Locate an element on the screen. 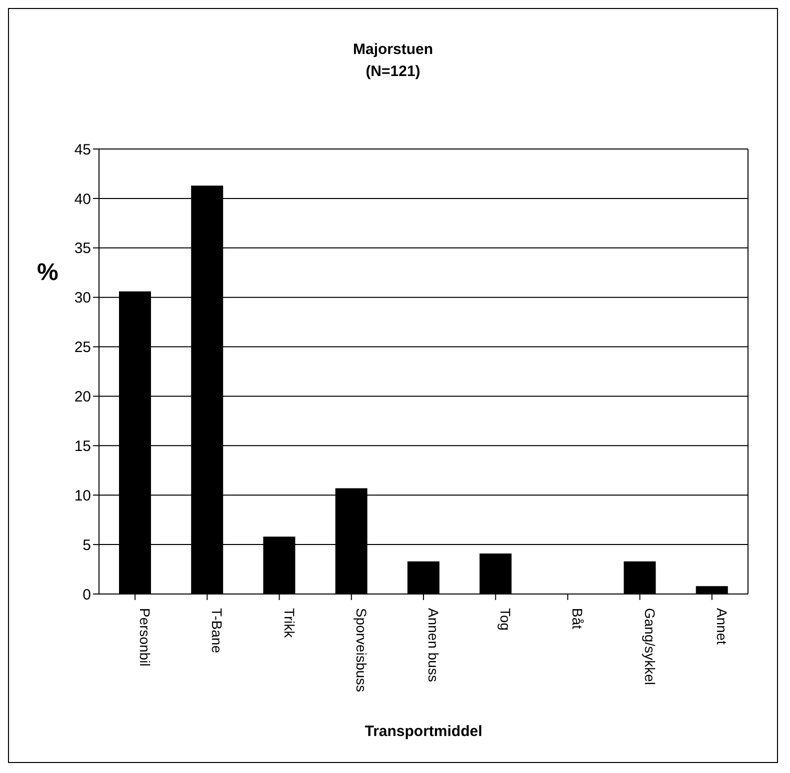 The height and width of the screenshot is (773, 790). y-tick-label: 35 is located at coordinates (82, 249).